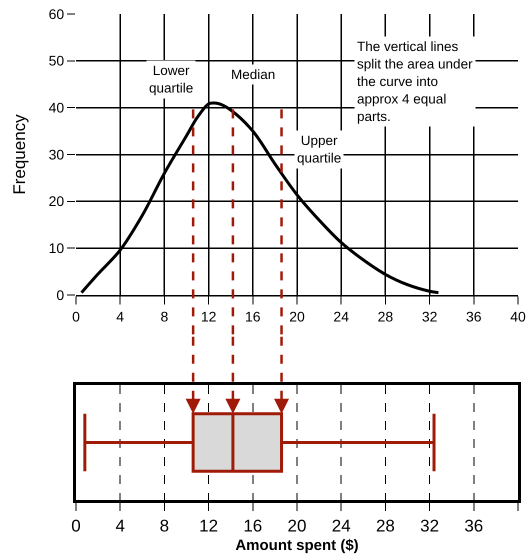 The image size is (532, 554). Describe the element at coordinates (518, 316) in the screenshot. I see `x-tick-label: 40` at that location.